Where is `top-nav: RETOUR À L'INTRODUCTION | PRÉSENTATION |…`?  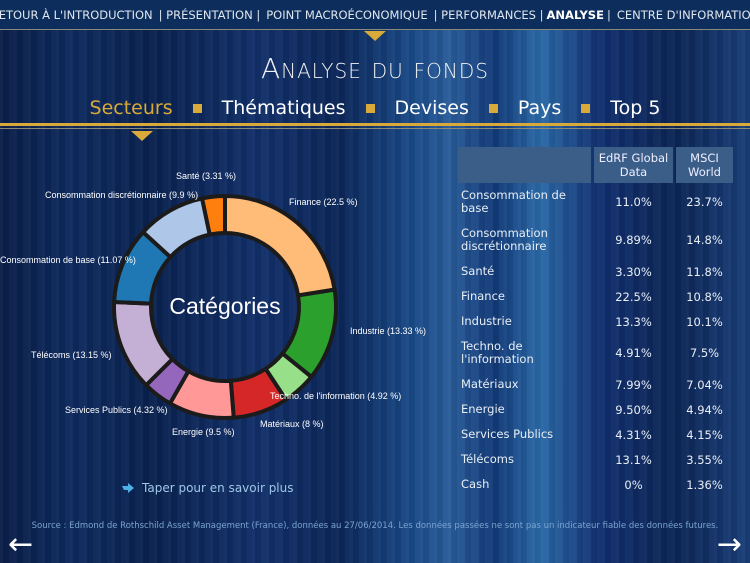
top-nav: RETOUR À L'INTRODUCTION | PRÉSENTATION |… is located at coordinates (375, 15).